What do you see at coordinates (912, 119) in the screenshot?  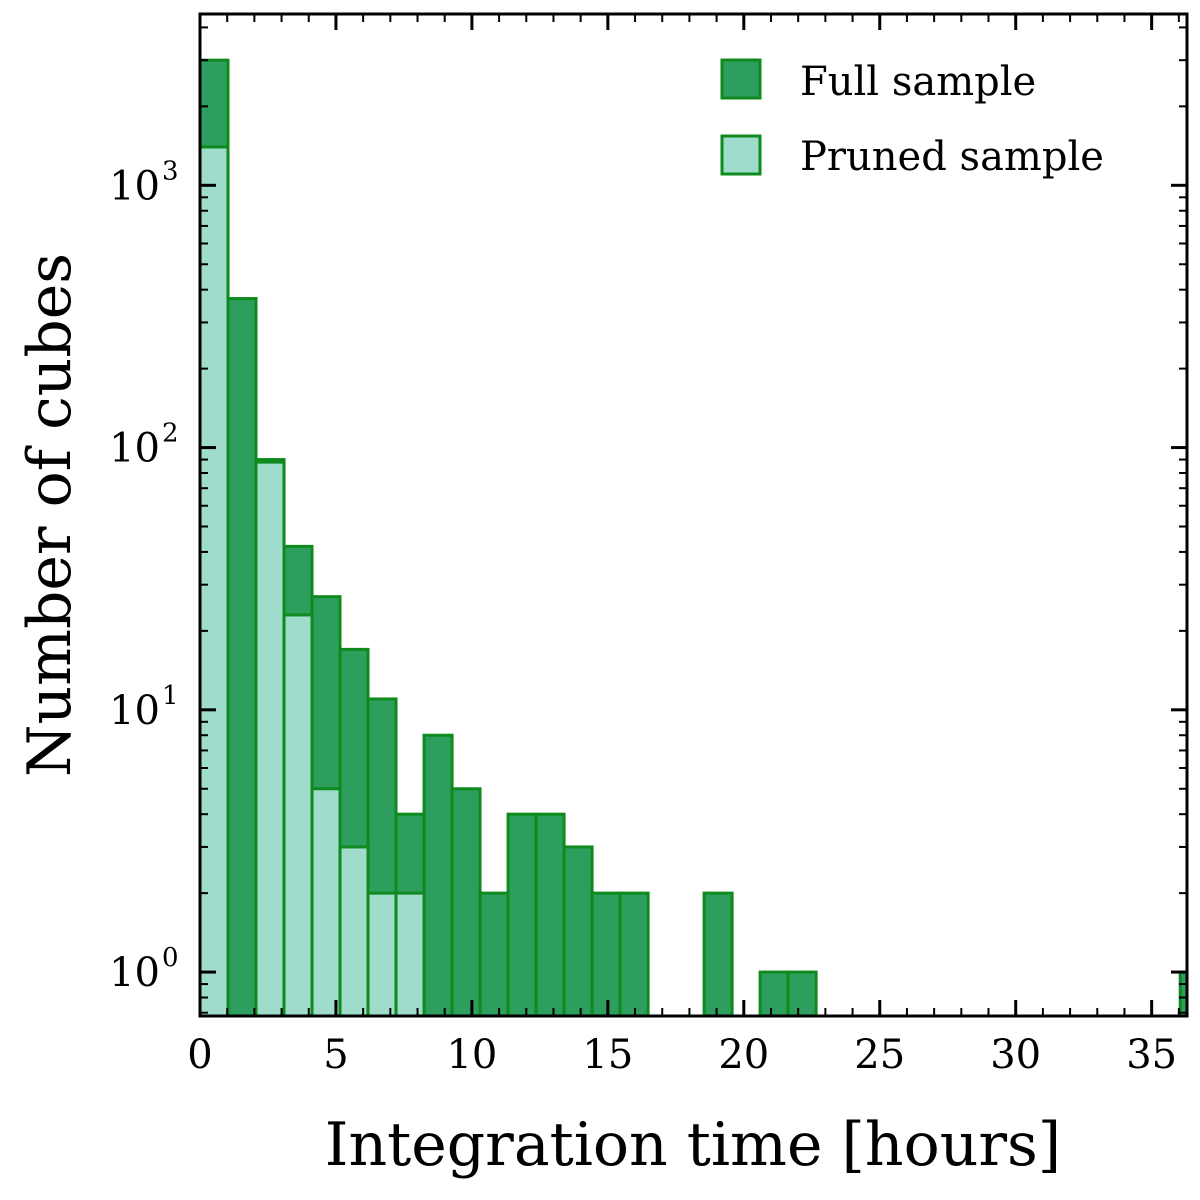 I see `legend: Full sample Pruned sample` at bounding box center [912, 119].